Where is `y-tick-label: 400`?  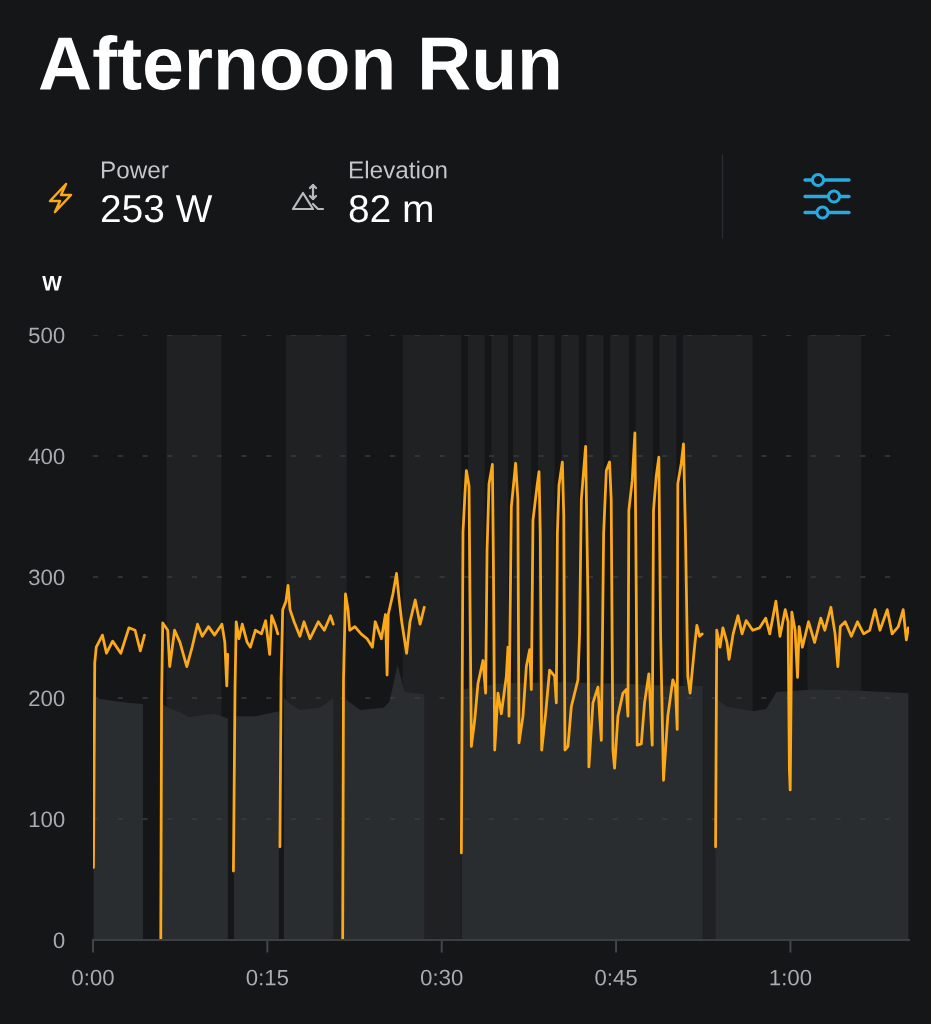 y-tick-label: 400 is located at coordinates (46, 456).